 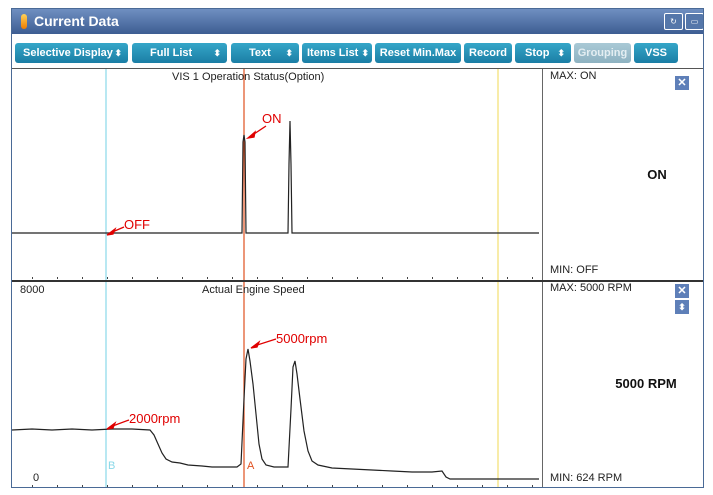 What do you see at coordinates (24, 21) in the screenshot?
I see `status-light-icon` at bounding box center [24, 21].